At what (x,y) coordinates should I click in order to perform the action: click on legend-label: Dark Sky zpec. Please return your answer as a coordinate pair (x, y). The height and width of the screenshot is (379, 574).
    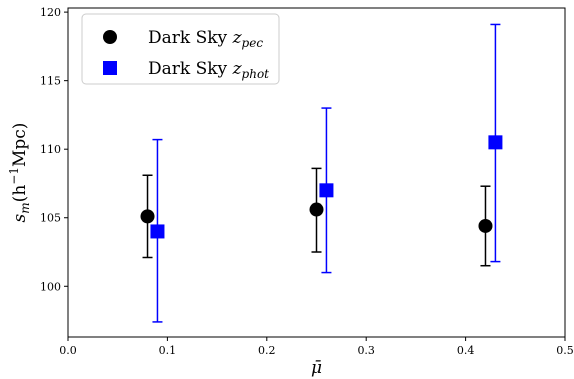
    Looking at the image, I should click on (205, 39).